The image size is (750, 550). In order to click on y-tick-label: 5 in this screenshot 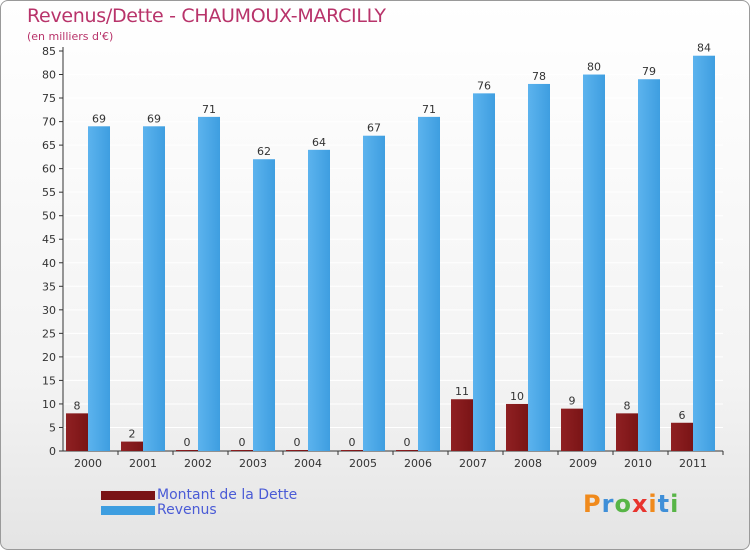, I will do `click(52, 427)`.